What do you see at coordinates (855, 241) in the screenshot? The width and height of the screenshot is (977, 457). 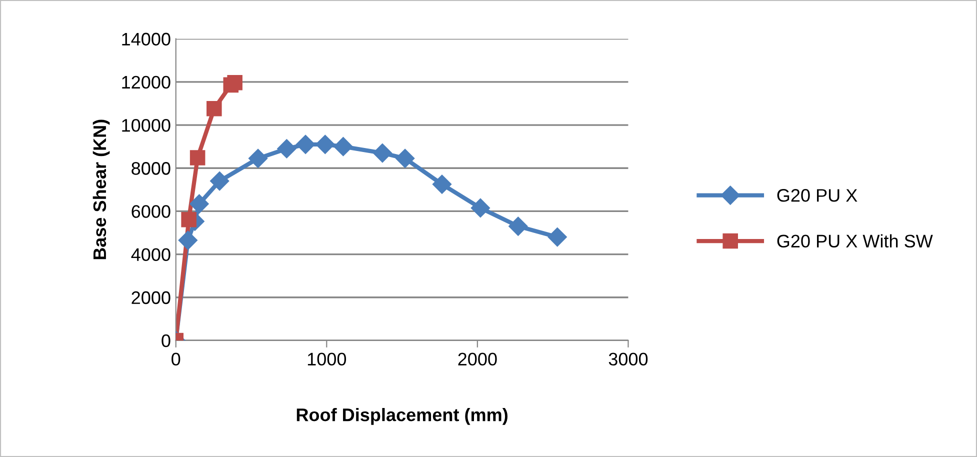 I see `legend-label: G20 PU X With SW` at bounding box center [855, 241].